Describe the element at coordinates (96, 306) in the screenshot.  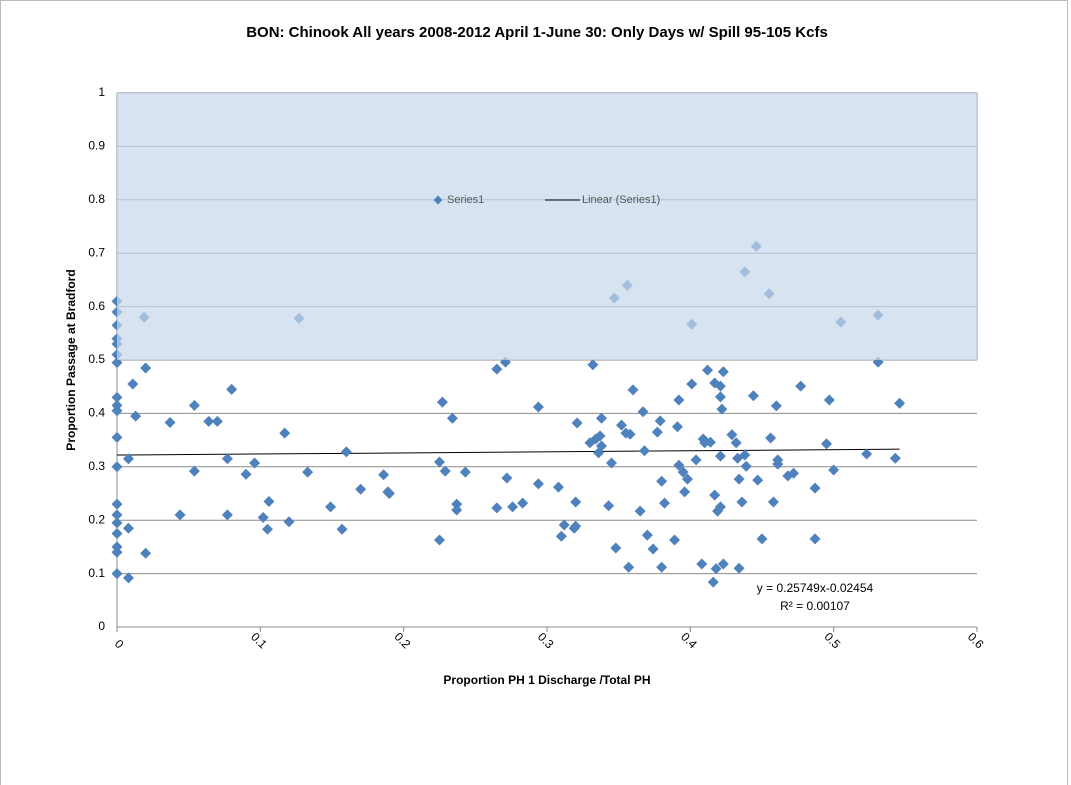
I see `y-tick-label: 0.6` at that location.